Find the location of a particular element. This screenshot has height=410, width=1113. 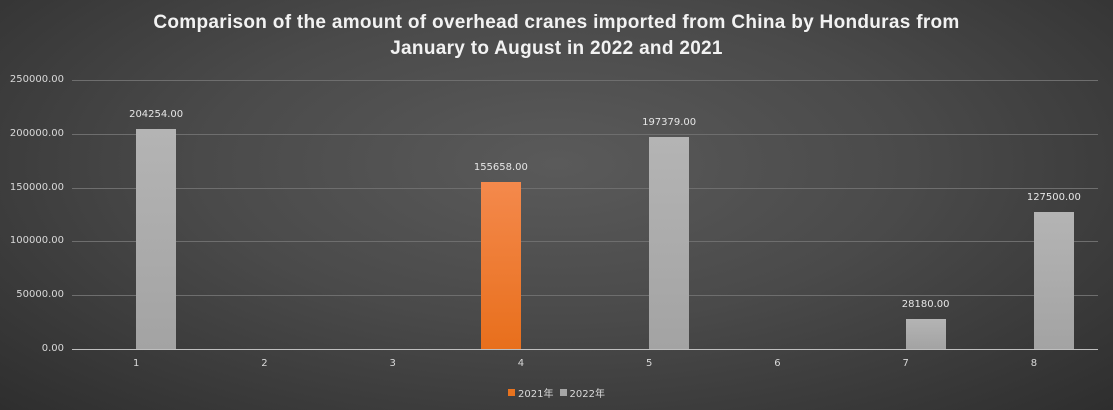

x-tick-label: 1 is located at coordinates (136, 363).